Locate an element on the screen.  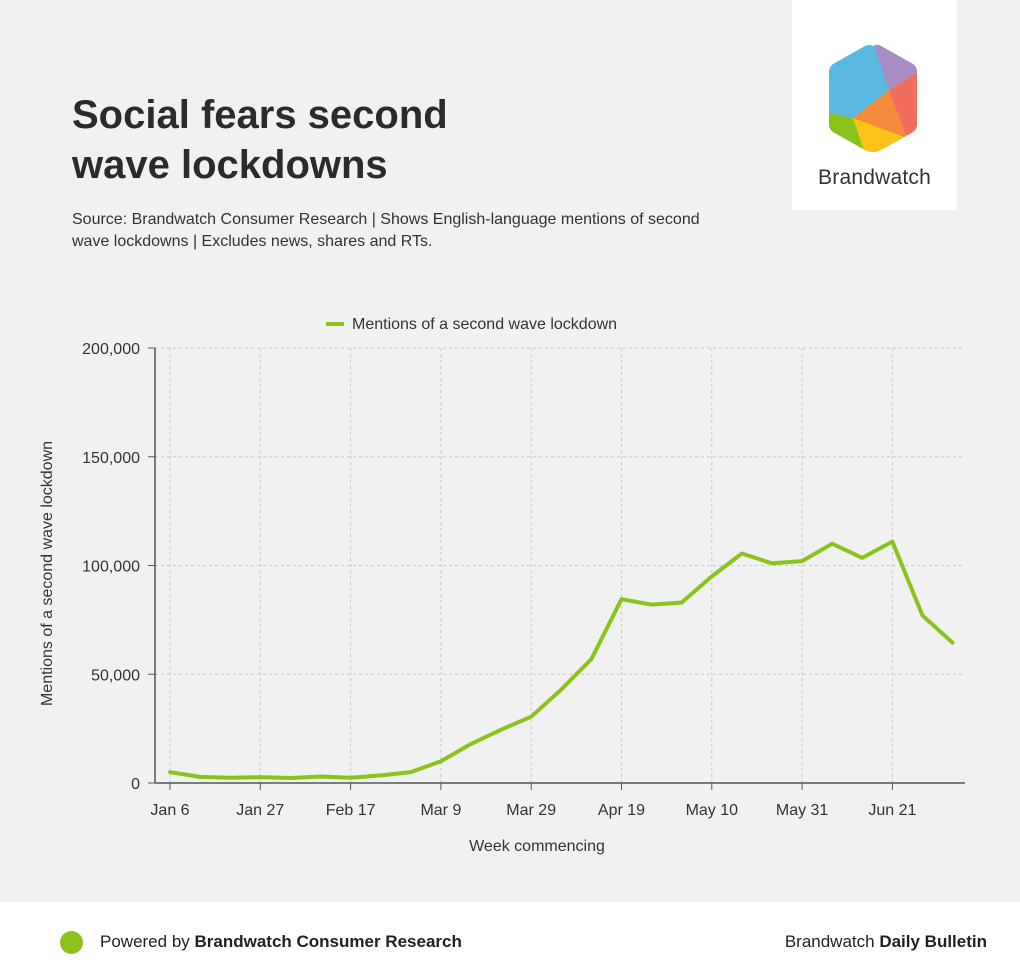
x-tick-label: Mar 29 is located at coordinates (531, 810).